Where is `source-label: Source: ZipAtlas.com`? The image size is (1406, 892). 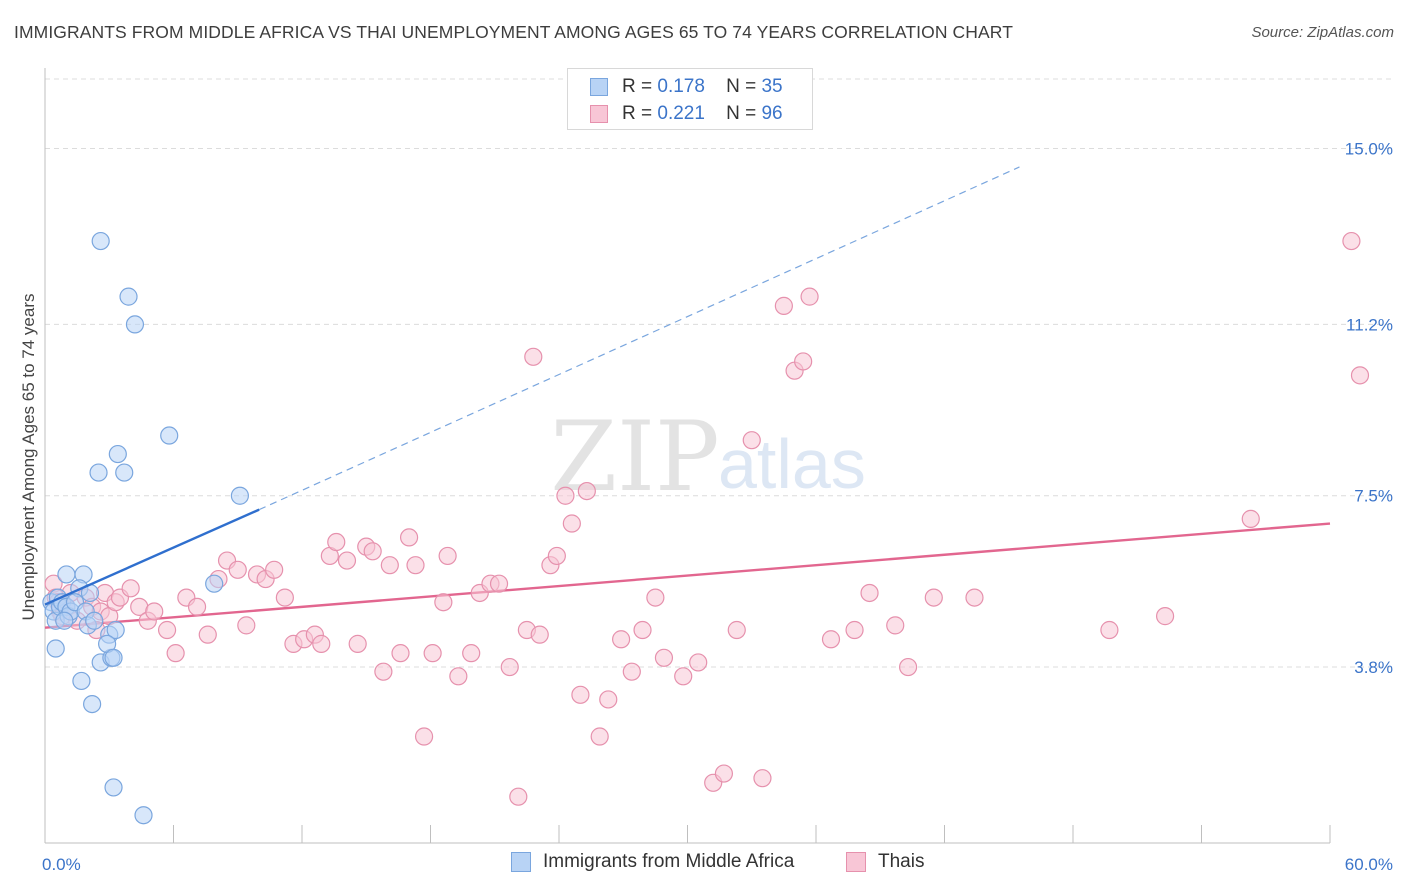
source-label: Source: ZipAtlas.com is located at coordinates (1322, 32).